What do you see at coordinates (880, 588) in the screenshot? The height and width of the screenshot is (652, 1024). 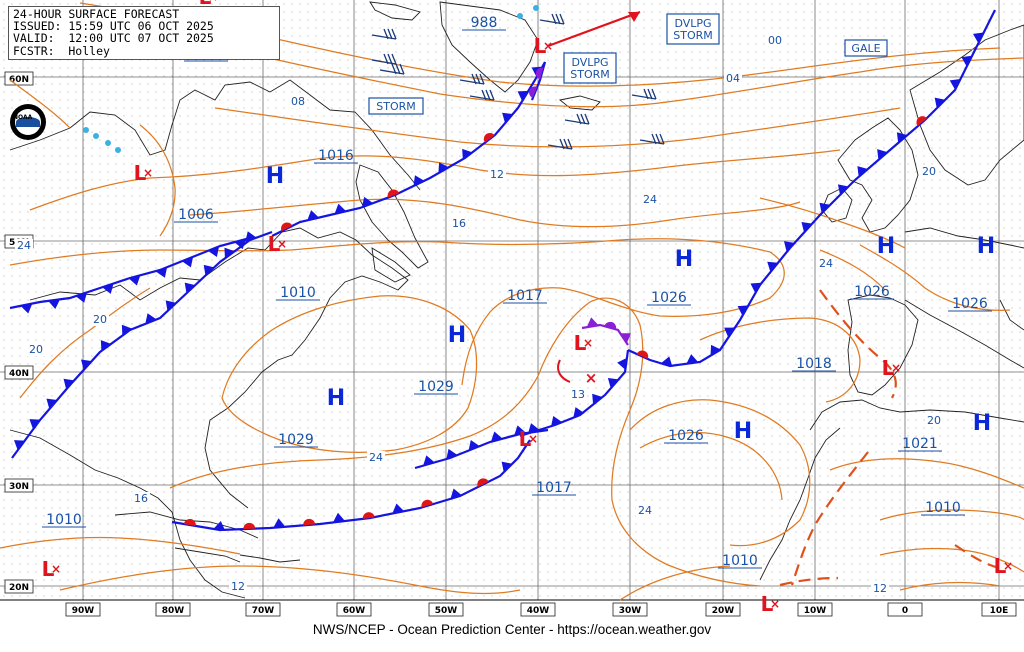 I see `isobar-value-label: 12` at bounding box center [880, 588].